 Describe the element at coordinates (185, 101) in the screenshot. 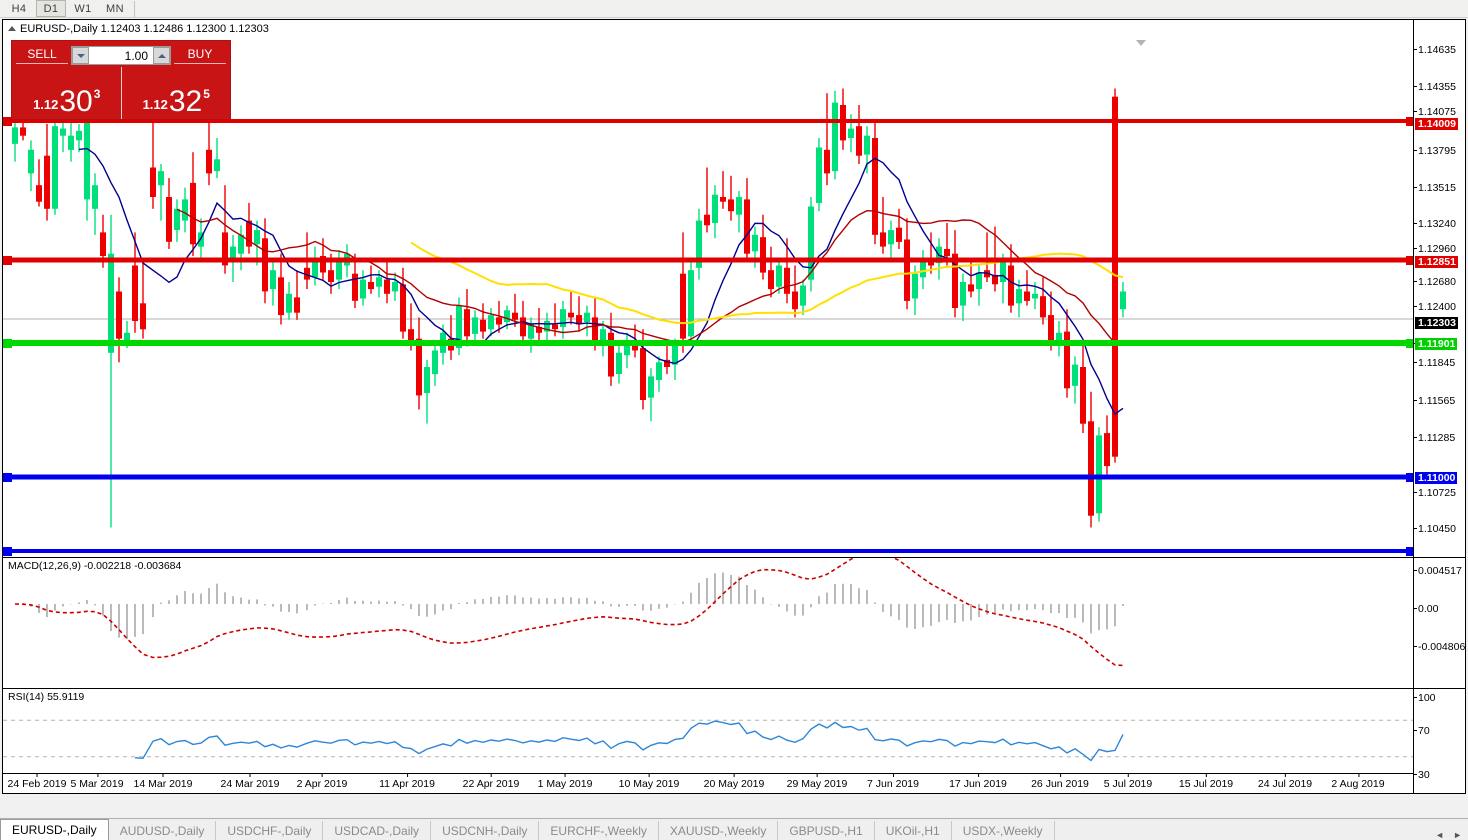

I see `buy-price-big: 32` at that location.